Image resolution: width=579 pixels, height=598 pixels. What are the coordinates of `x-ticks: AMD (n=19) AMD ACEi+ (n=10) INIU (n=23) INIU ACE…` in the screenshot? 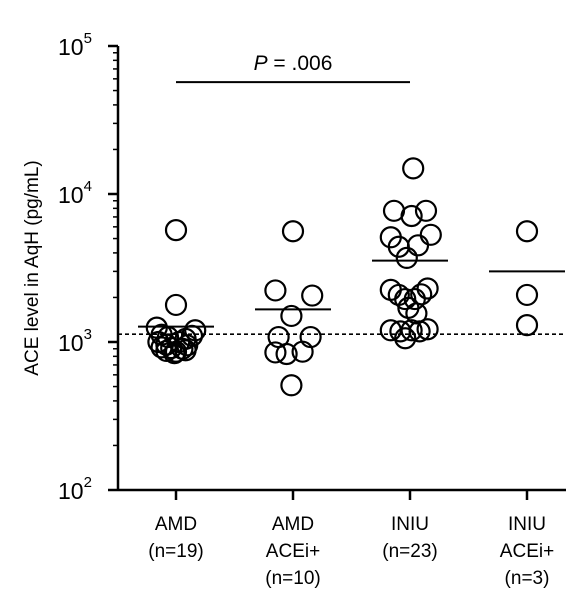 It's located at (351, 539).